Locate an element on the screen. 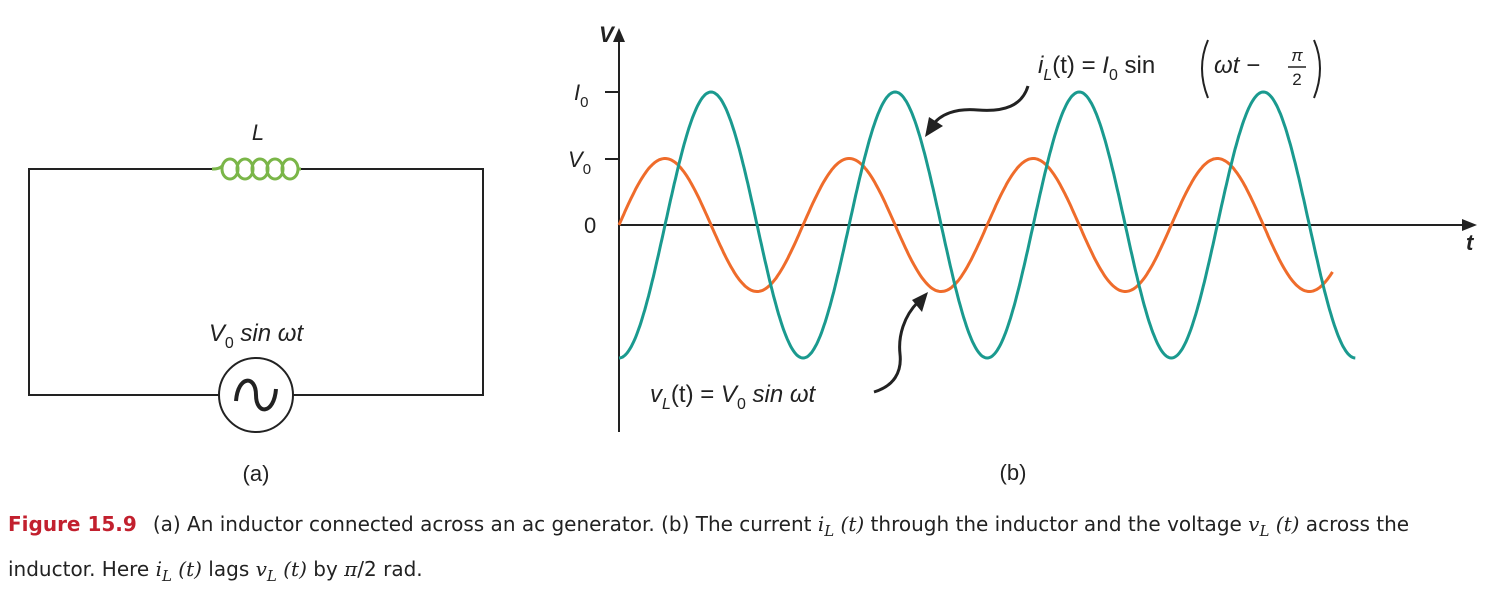  current-equation: iL(t) = I0 sin is located at coordinates (1096, 68).